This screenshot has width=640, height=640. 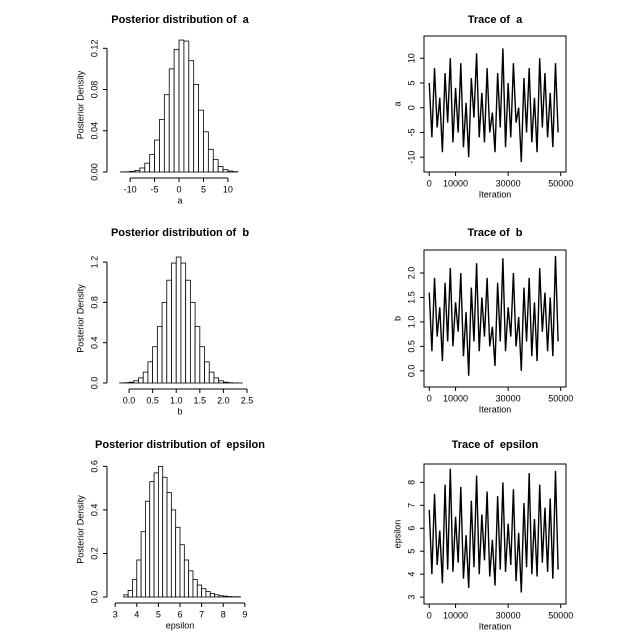 I want to click on y-axis-label: Posterior Density, so click(x=80, y=529).